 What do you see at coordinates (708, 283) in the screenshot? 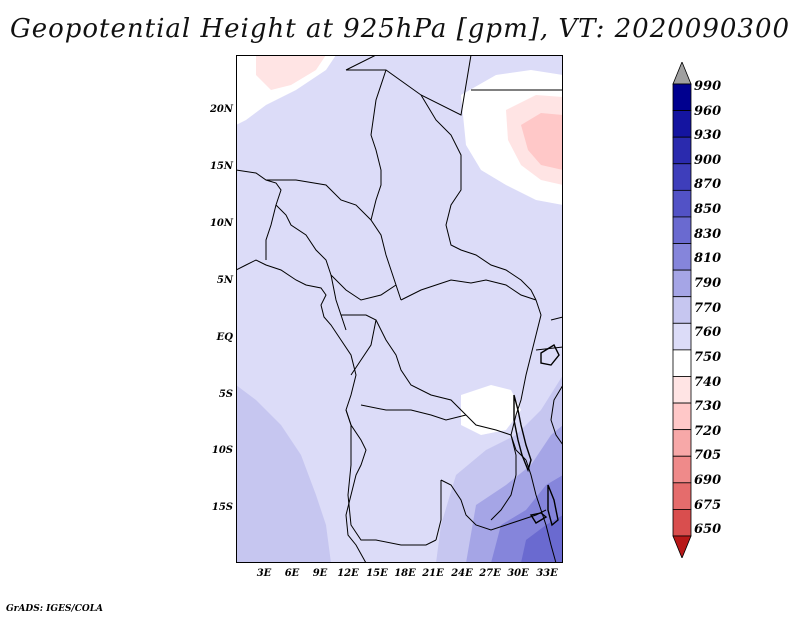
I see `colorbar-label-790: 790` at bounding box center [708, 283].